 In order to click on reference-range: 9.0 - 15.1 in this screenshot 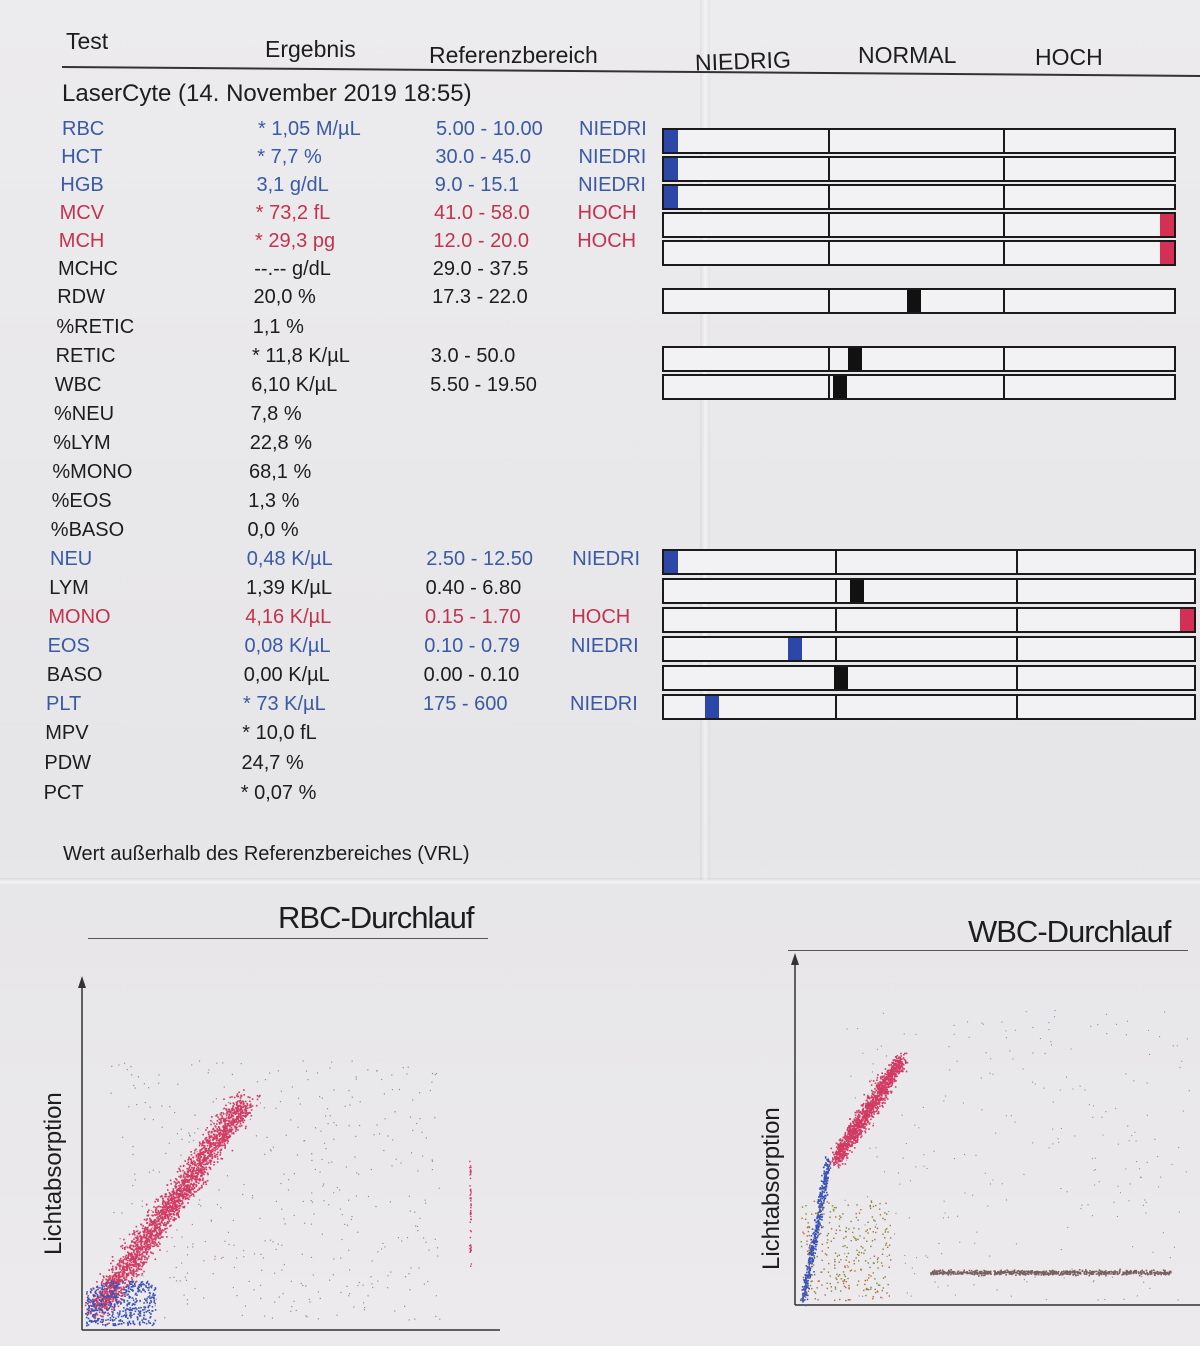, I will do `click(477, 185)`.